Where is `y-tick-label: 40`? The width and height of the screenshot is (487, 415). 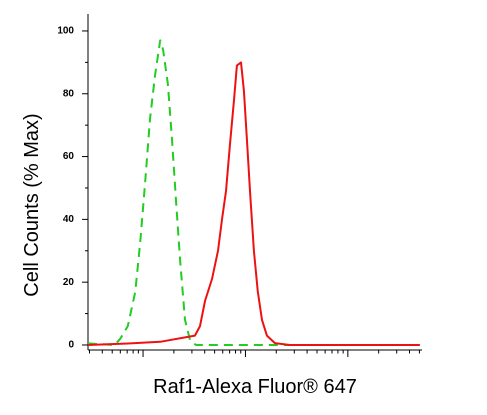 y-tick-label: 40 is located at coordinates (69, 219).